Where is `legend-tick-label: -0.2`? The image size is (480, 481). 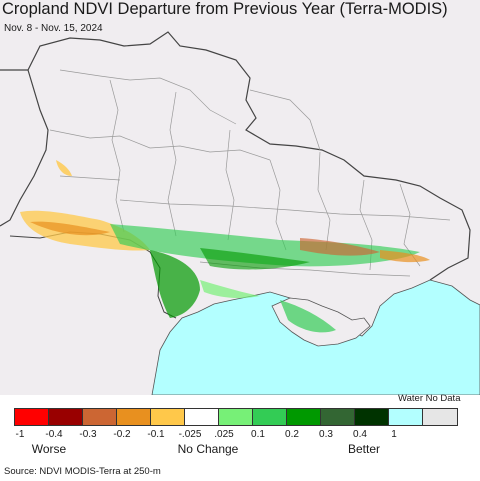
legend-tick-label: -0.2 is located at coordinates (122, 434).